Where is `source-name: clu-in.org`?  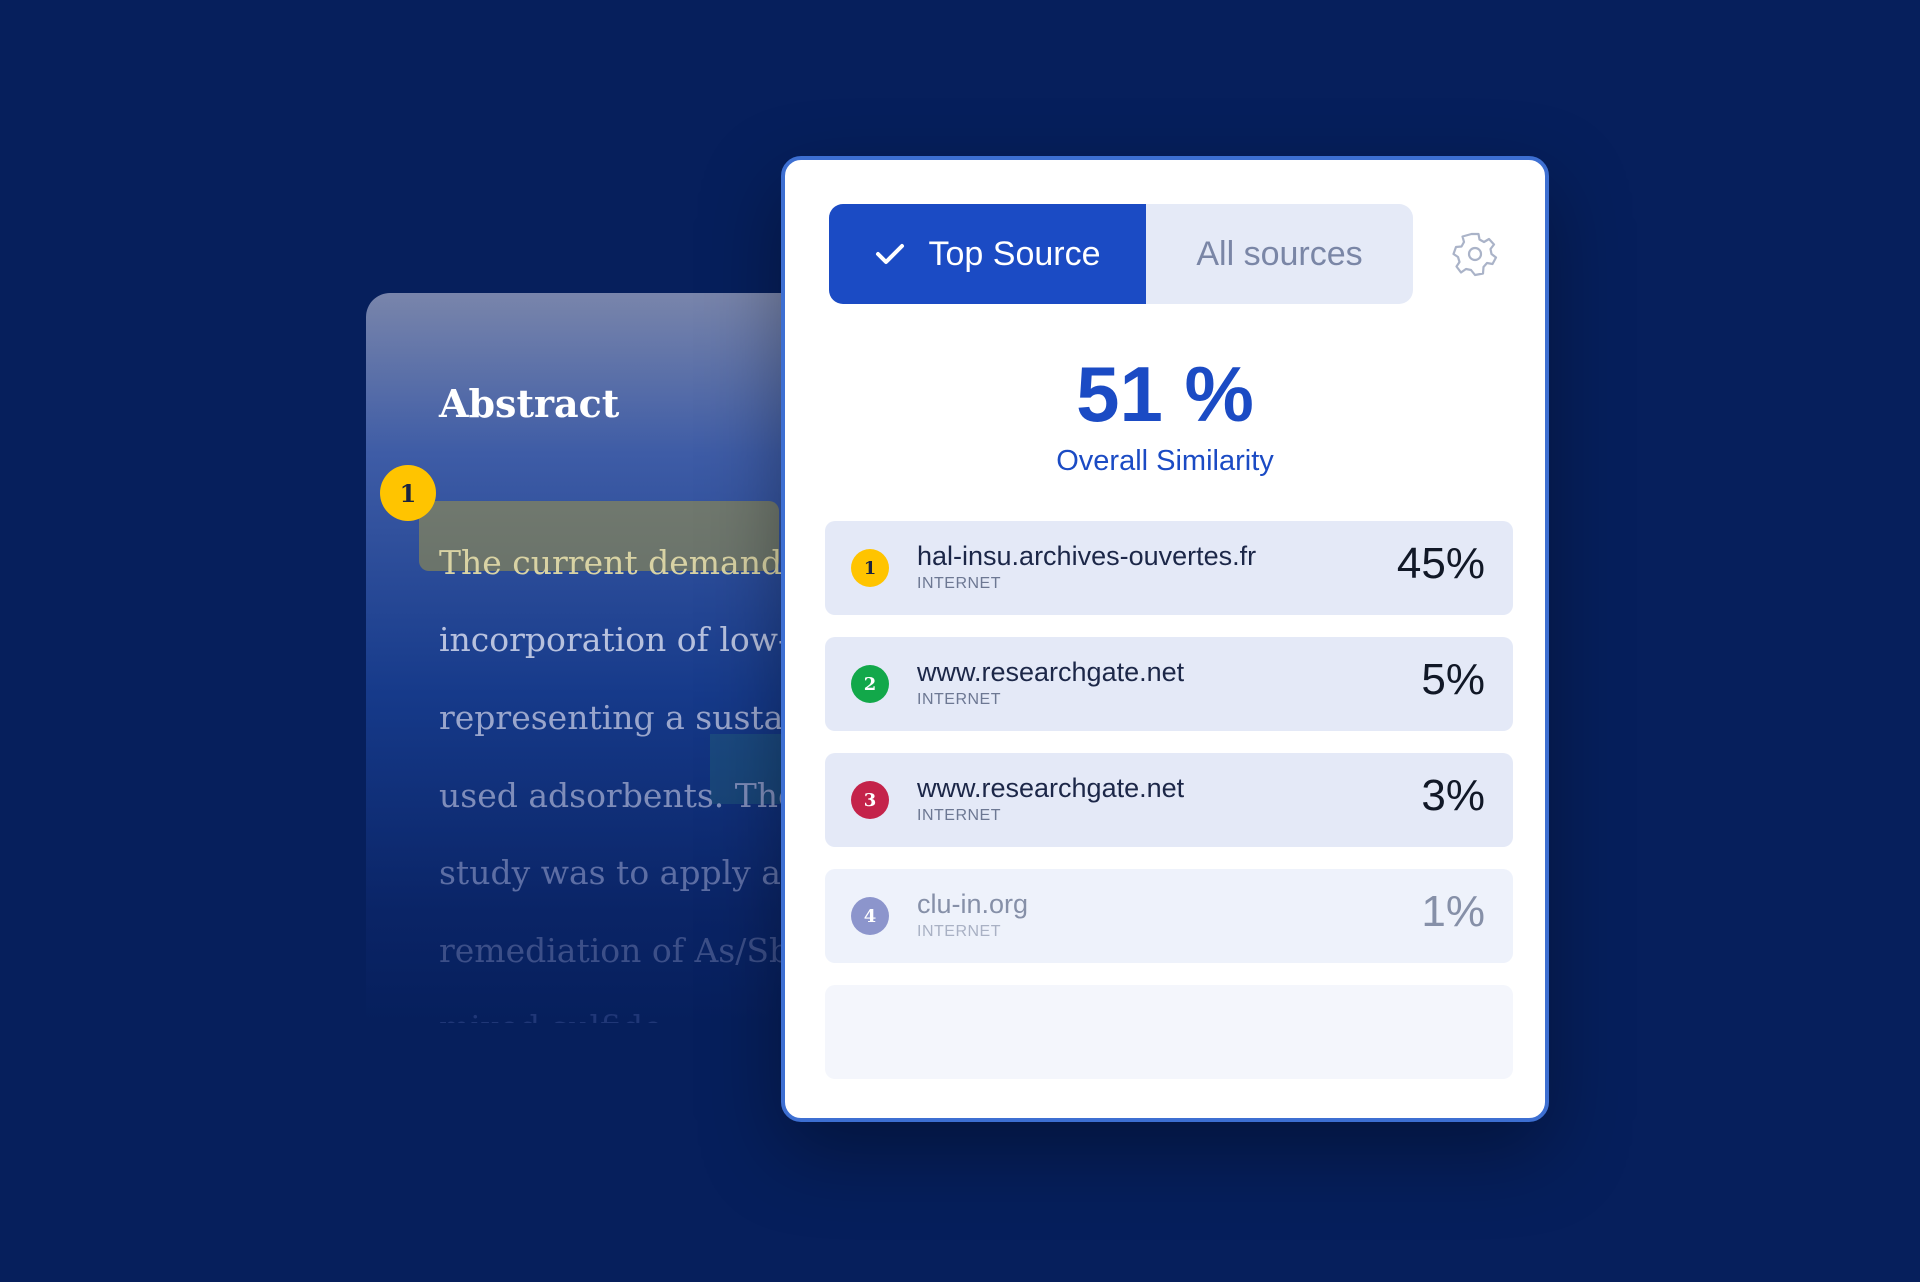 source-name: clu-in.org is located at coordinates (973, 904).